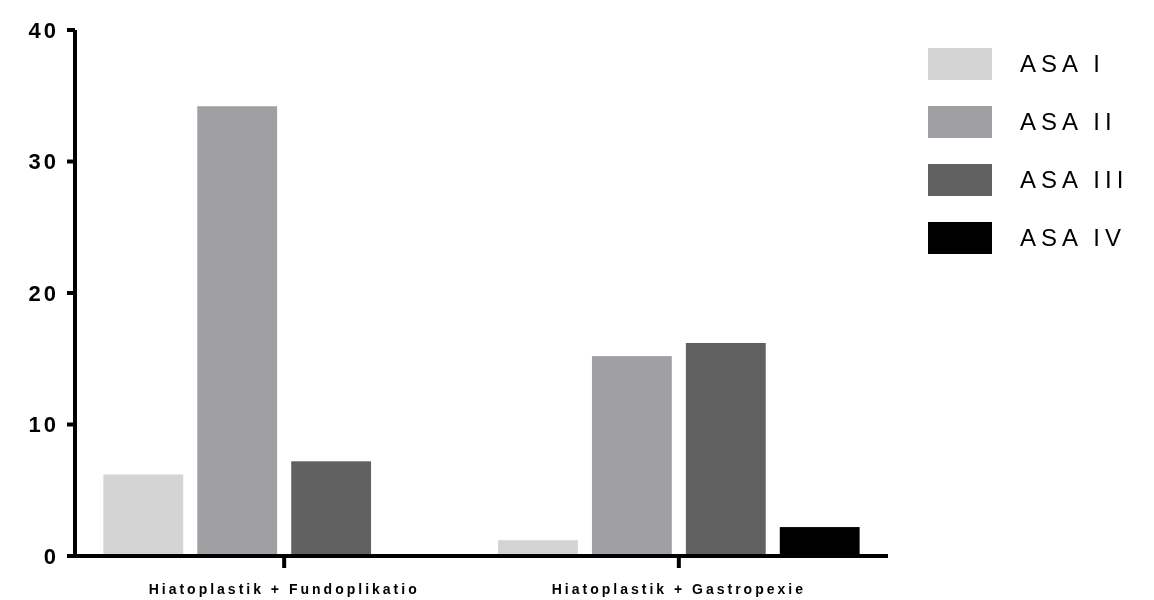 The image size is (1154, 600). Describe the element at coordinates (1068, 122) in the screenshot. I see `legend-label: ASA II` at that location.